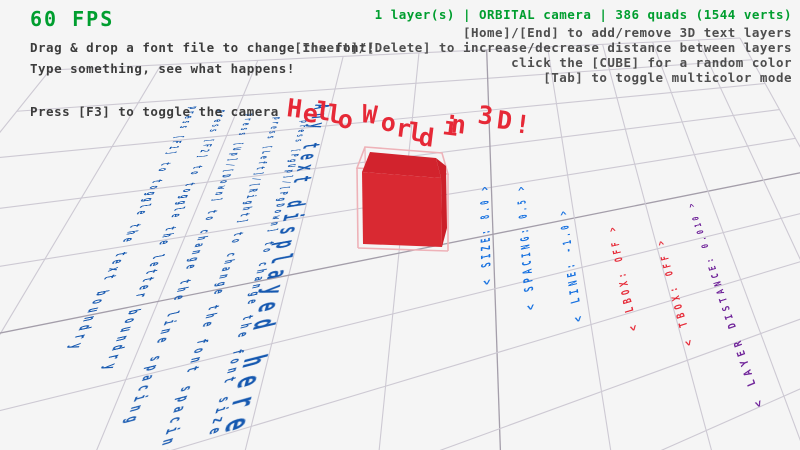 The image size is (800, 450). What do you see at coordinates (404, 199) in the screenshot?
I see `cube-faces` at bounding box center [404, 199].